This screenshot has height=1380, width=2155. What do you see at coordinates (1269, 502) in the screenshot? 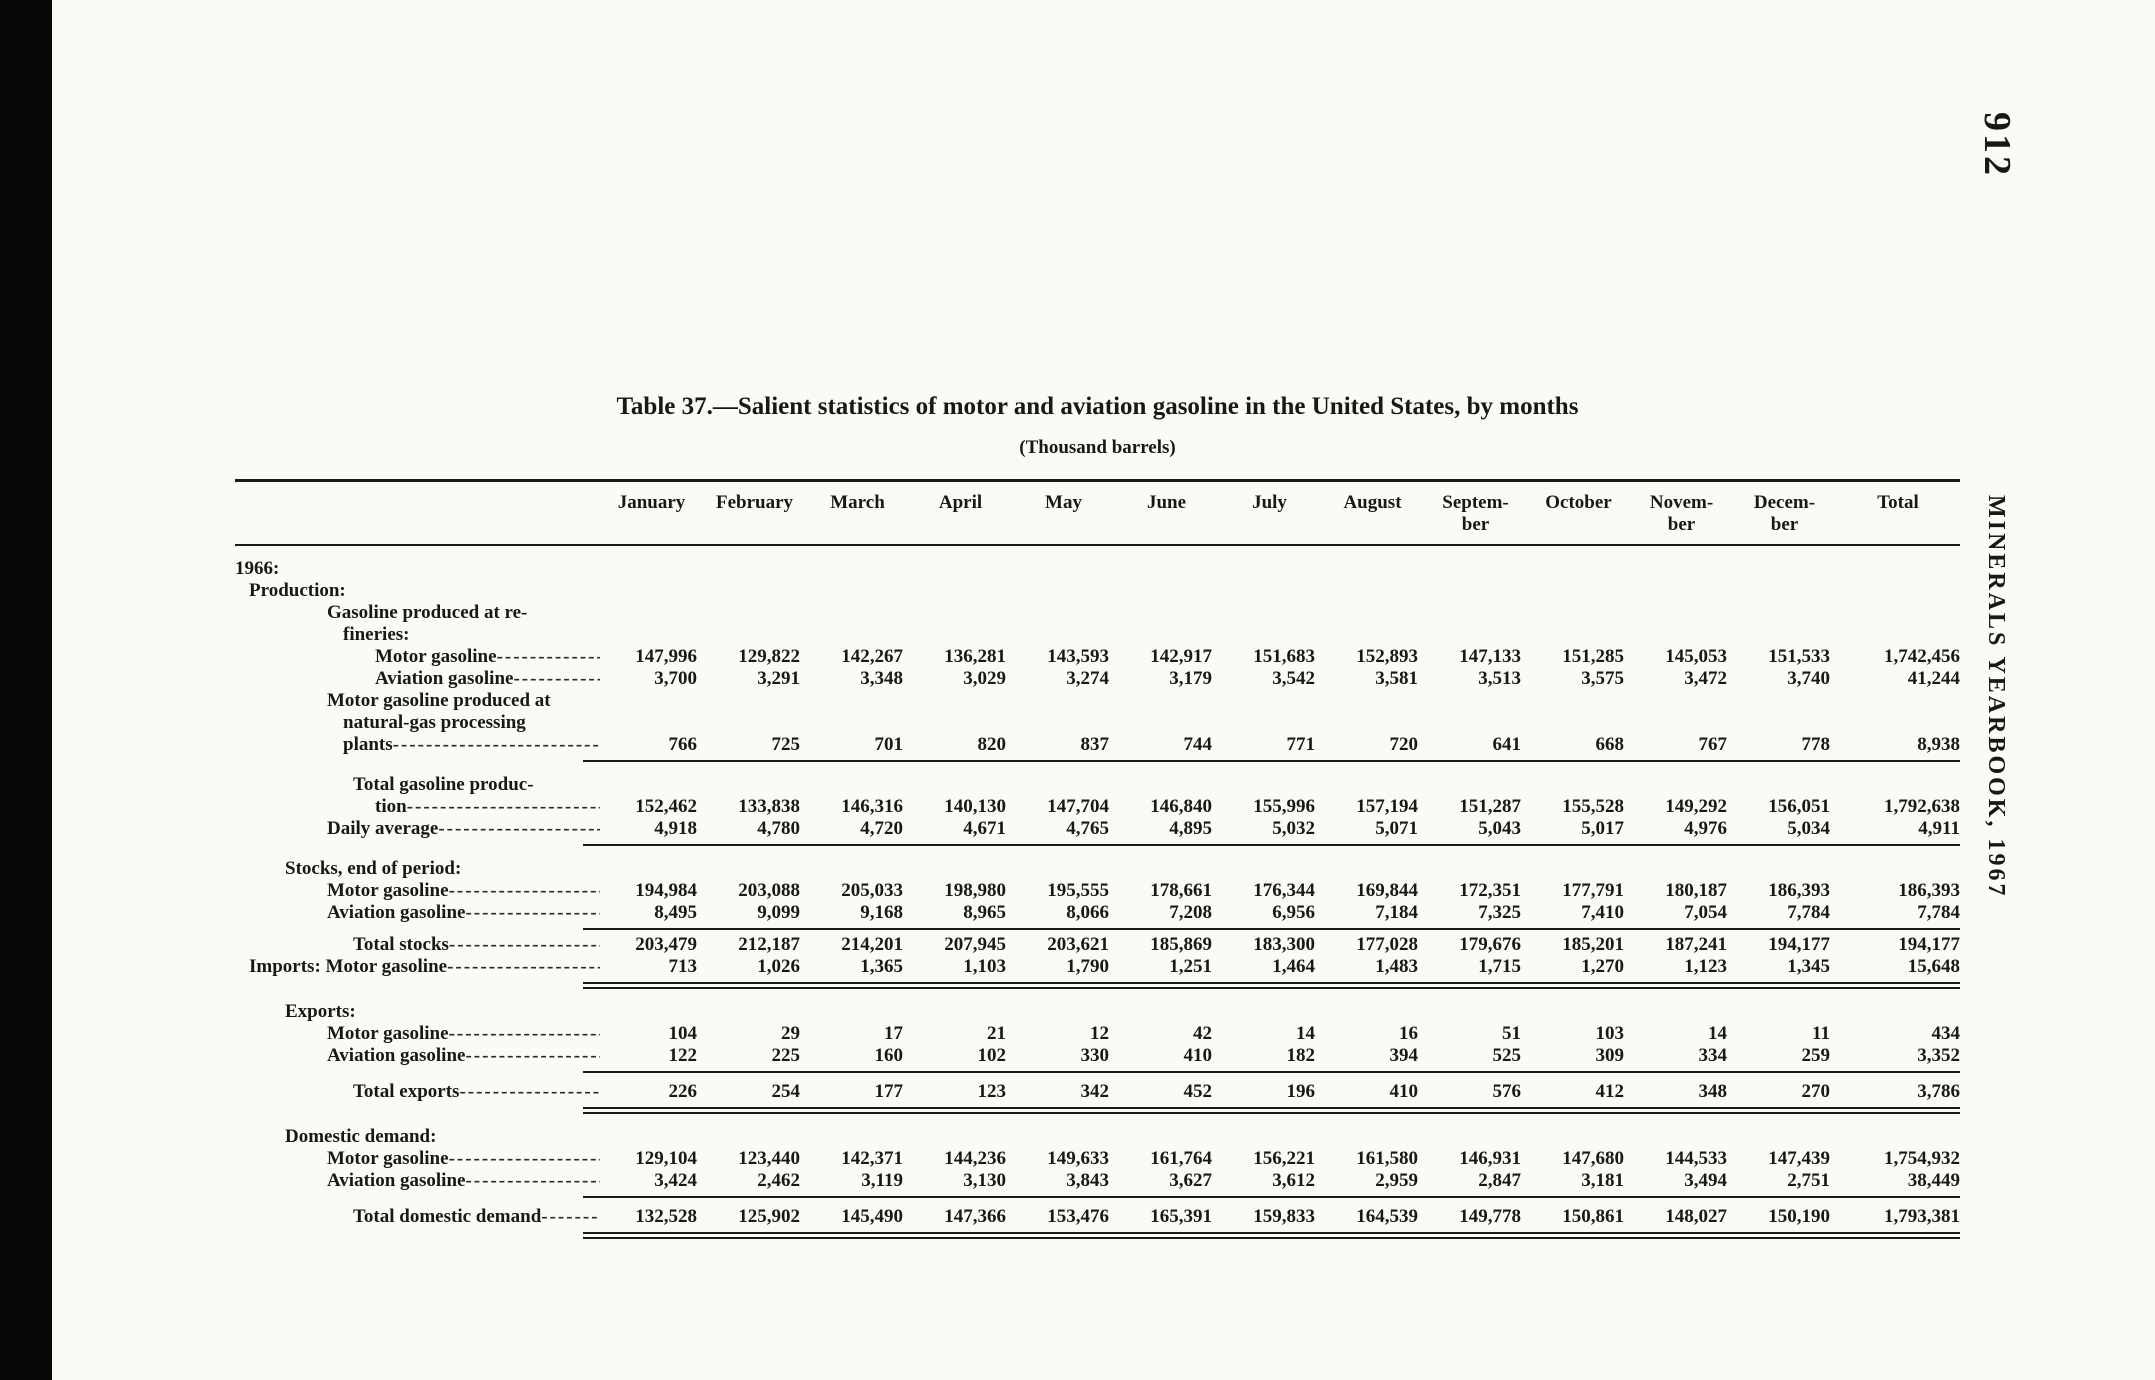
I see `column-header: July` at bounding box center [1269, 502].